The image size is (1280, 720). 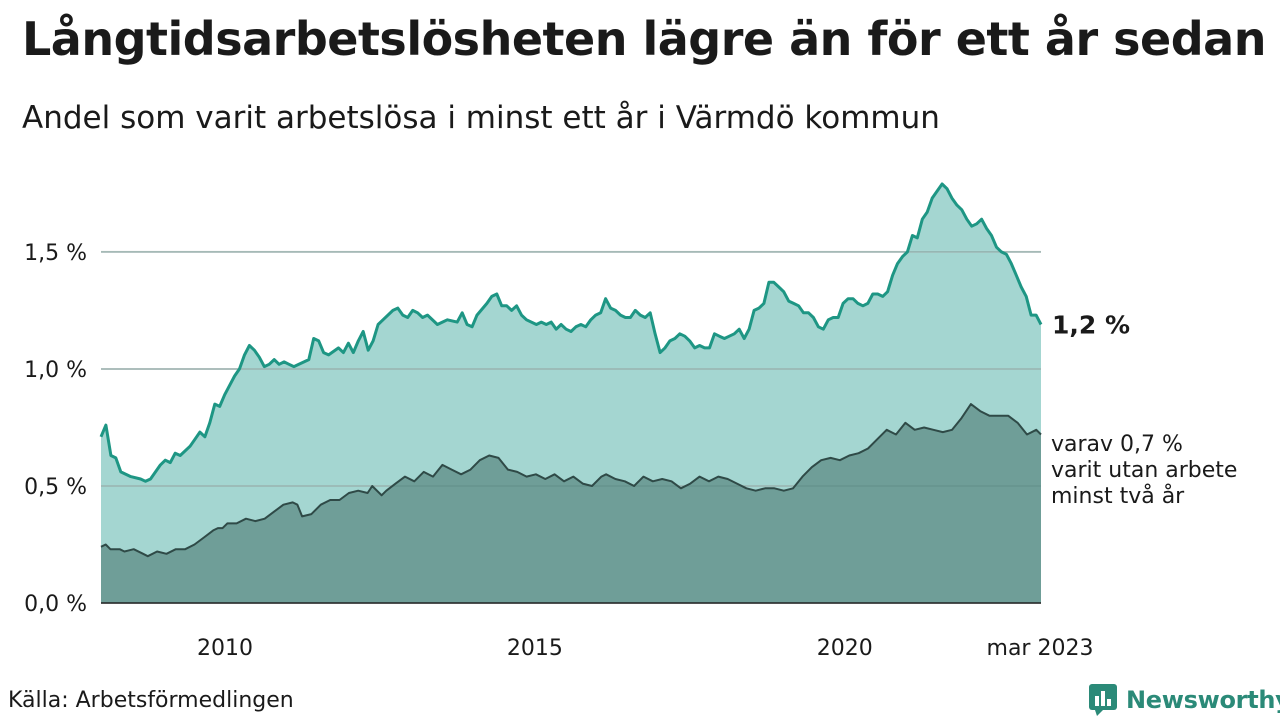 What do you see at coordinates (55, 370) in the screenshot?
I see `y-tick-label: 1,0 %` at bounding box center [55, 370].